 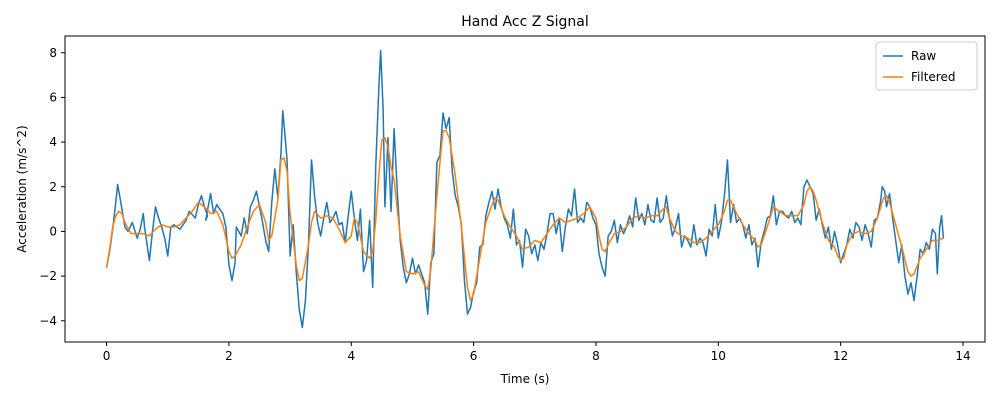 I want to click on y-tick-label: 8, so click(x=53, y=53).